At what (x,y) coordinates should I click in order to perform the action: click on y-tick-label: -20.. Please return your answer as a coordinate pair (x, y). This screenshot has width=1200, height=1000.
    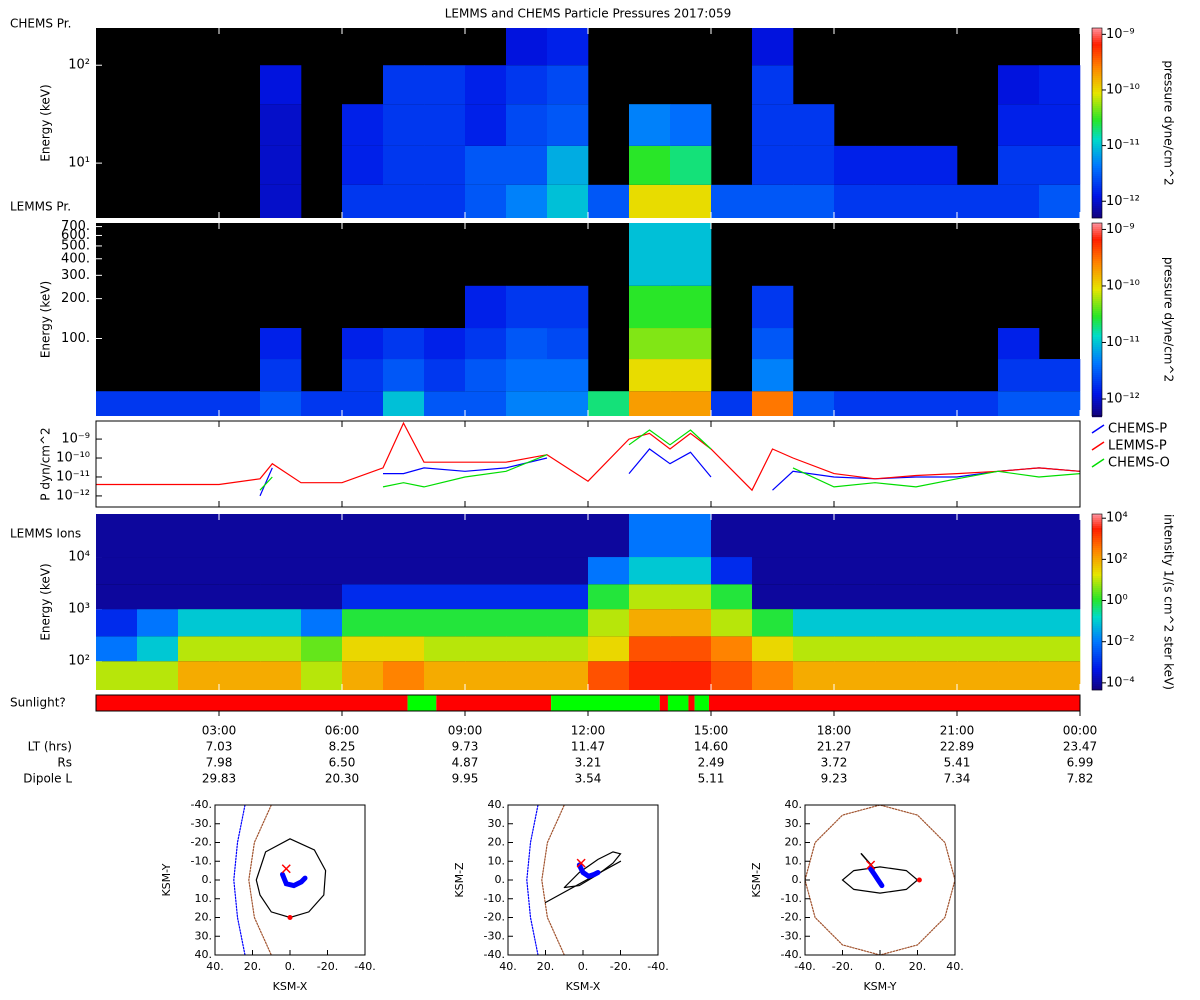
    Looking at the image, I should click on (494, 917).